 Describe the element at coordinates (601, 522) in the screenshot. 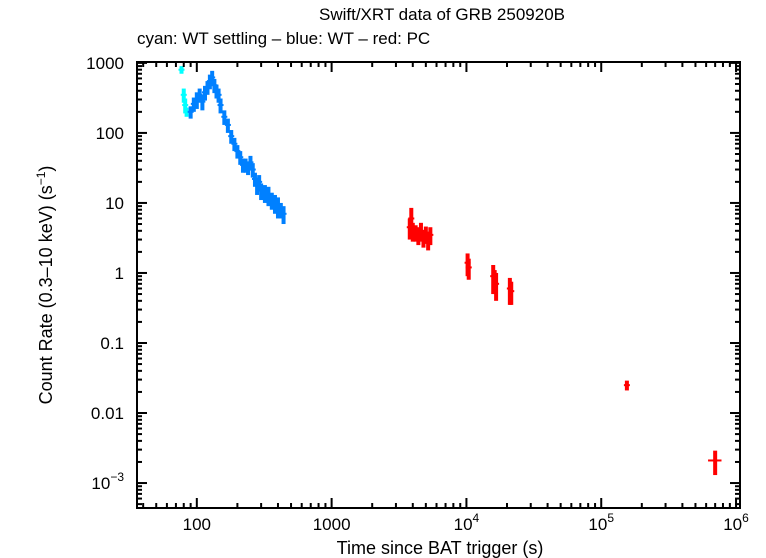

I see `x-tick-label: 10⁵` at that location.